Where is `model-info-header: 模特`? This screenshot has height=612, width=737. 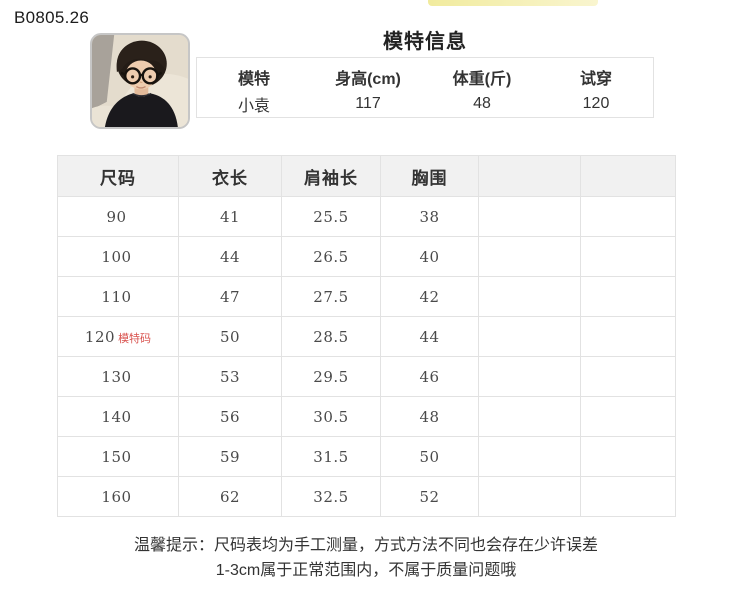 model-info-header: 模特 is located at coordinates (253, 79).